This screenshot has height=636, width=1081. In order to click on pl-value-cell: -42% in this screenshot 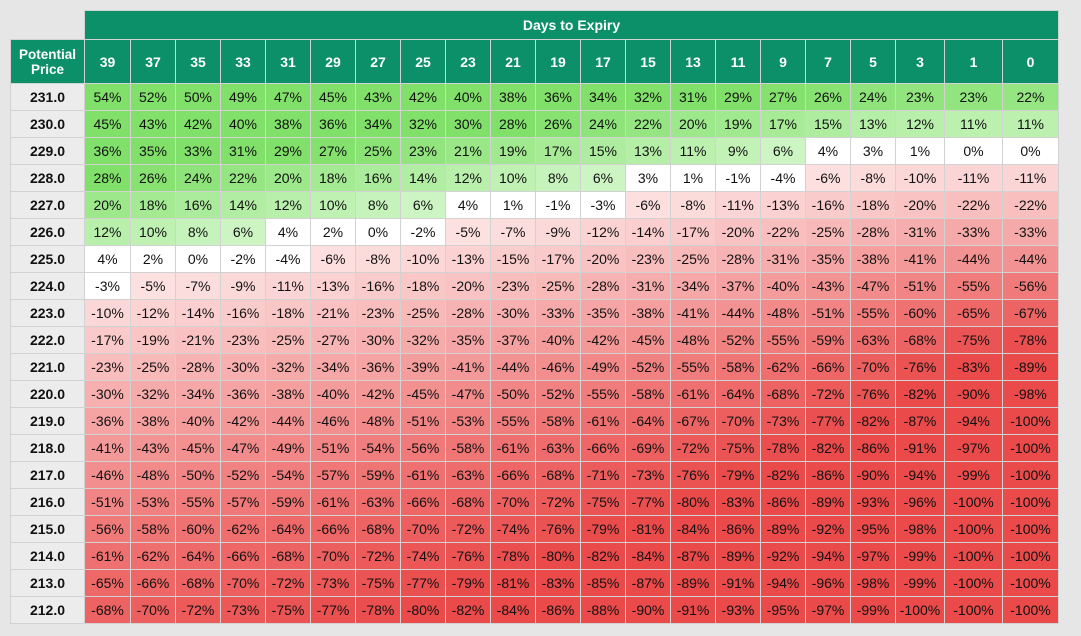, I will do `click(603, 340)`.